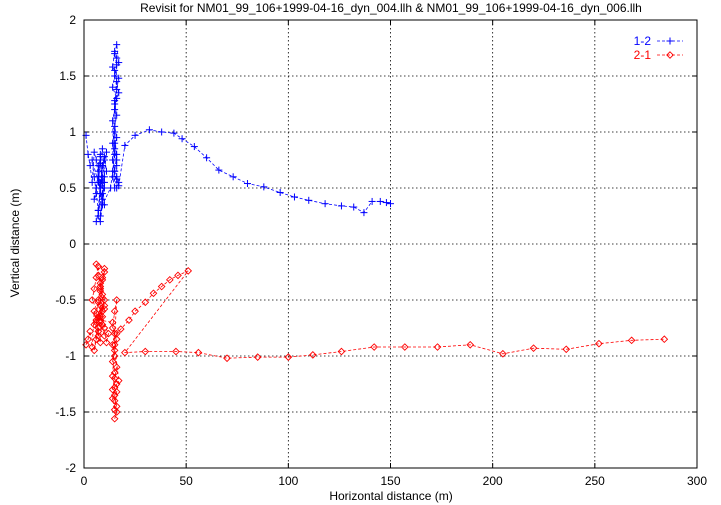 This screenshot has height=505, width=721. What do you see at coordinates (72, 20) in the screenshot?
I see `y-tick-label: 2` at bounding box center [72, 20].